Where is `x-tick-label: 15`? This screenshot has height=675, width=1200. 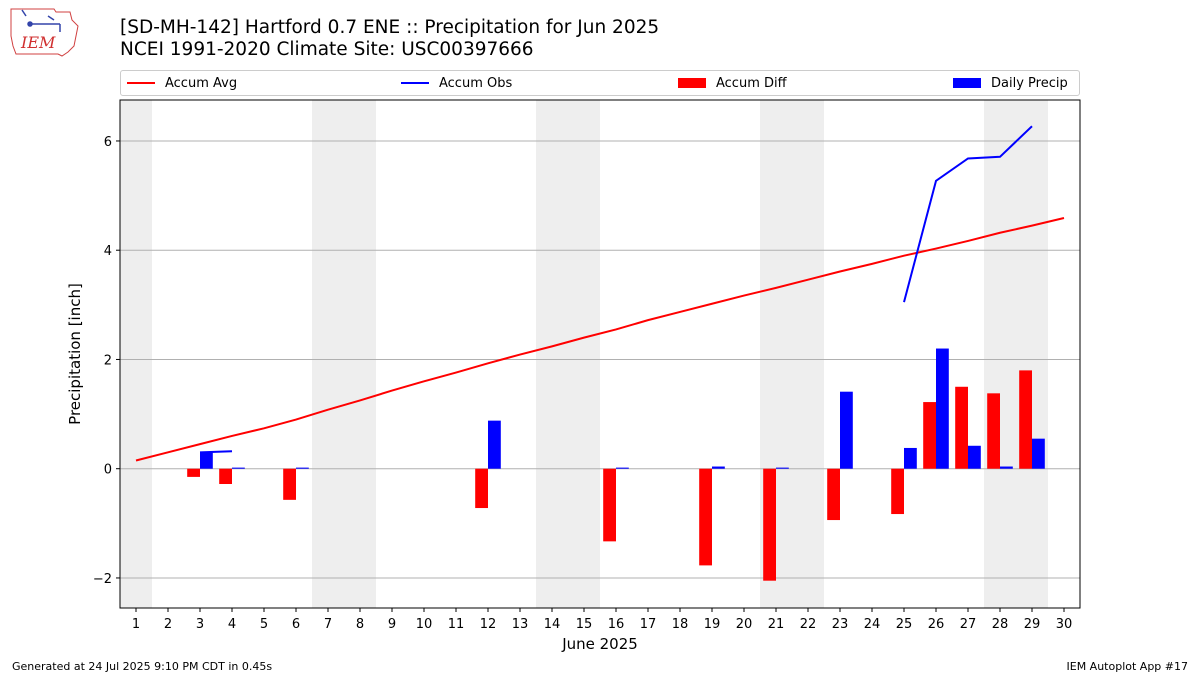
x-tick-label: 15 is located at coordinates (584, 624).